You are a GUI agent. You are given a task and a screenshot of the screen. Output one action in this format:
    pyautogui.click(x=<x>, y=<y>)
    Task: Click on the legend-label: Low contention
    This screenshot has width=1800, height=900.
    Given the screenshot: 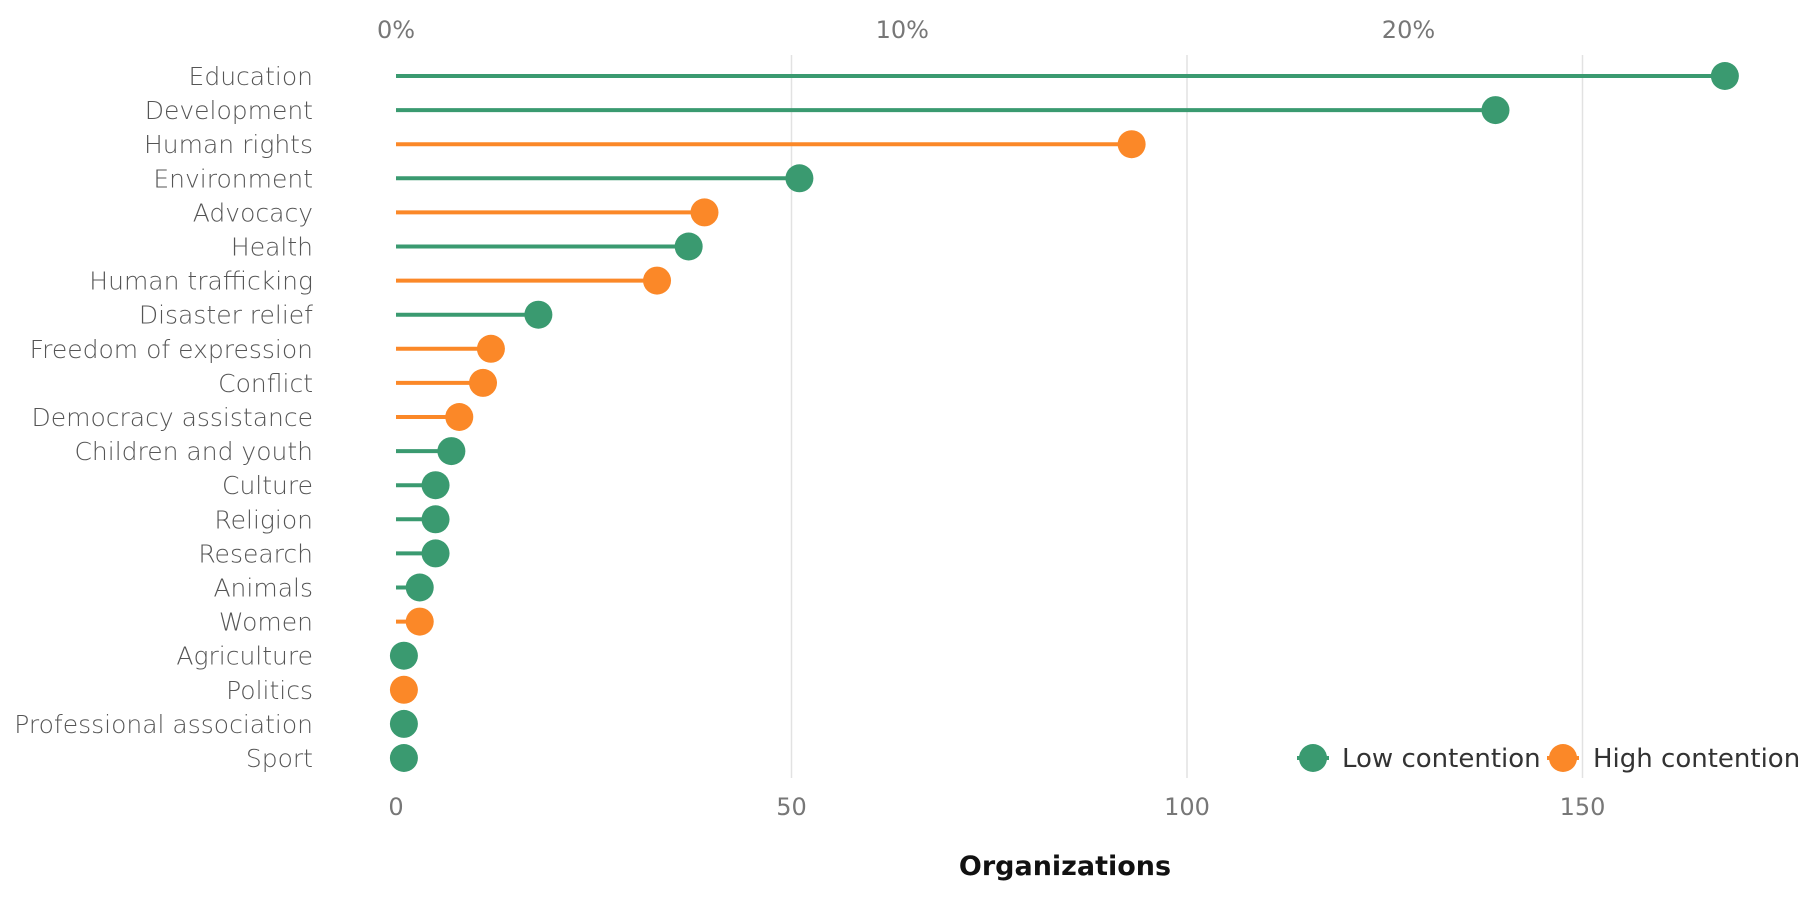 What is the action you would take?
    pyautogui.click(x=1441, y=759)
    